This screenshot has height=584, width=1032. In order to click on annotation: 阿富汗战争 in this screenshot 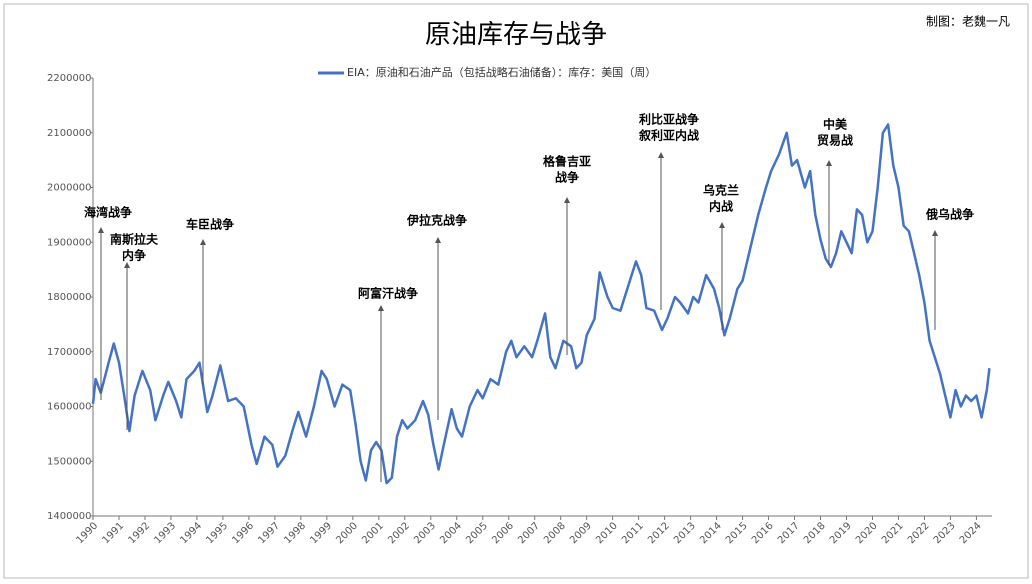, I will do `click(388, 293)`.